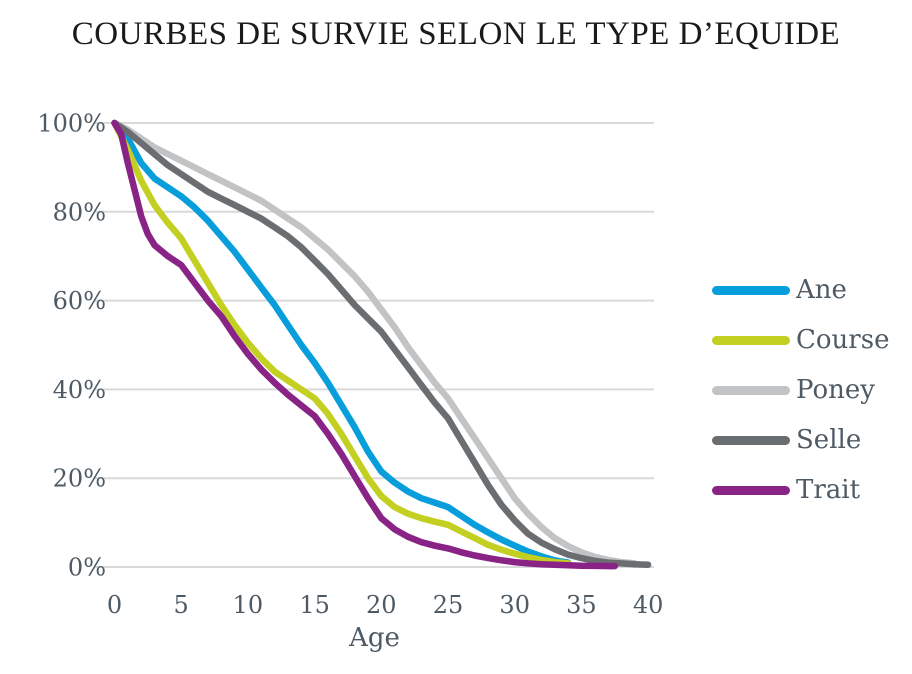 The image size is (912, 674). Describe the element at coordinates (514, 605) in the screenshot. I see `x-tick-label: 30` at that location.